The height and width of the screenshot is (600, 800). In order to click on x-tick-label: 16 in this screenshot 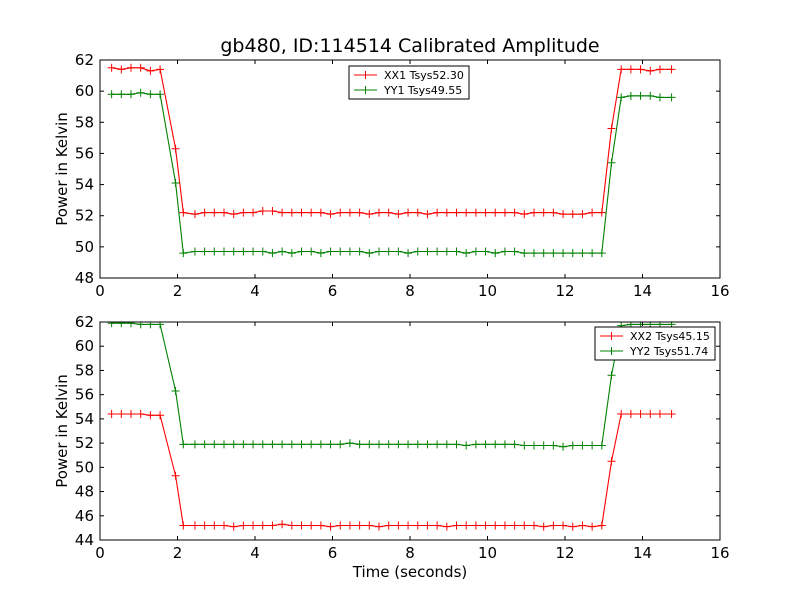, I will do `click(719, 291)`.